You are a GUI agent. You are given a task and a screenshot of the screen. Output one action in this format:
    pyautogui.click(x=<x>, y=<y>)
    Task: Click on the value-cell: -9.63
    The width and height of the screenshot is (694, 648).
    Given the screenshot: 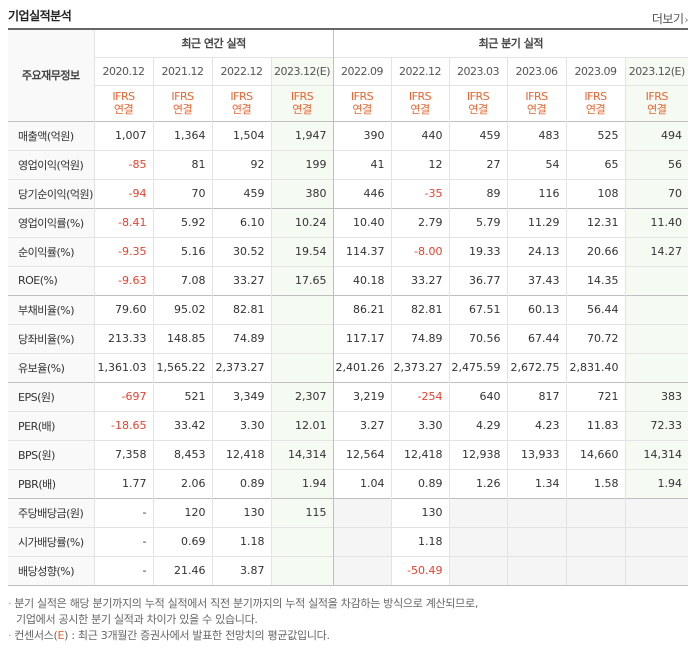 What is the action you would take?
    pyautogui.click(x=123, y=280)
    